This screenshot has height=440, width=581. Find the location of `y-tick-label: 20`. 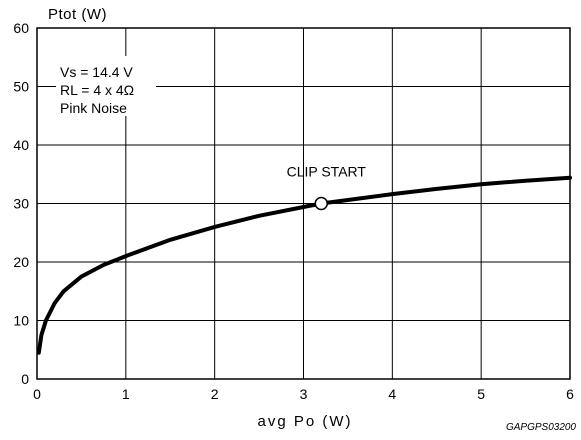

y-tick-label: 20 is located at coordinates (21, 262).